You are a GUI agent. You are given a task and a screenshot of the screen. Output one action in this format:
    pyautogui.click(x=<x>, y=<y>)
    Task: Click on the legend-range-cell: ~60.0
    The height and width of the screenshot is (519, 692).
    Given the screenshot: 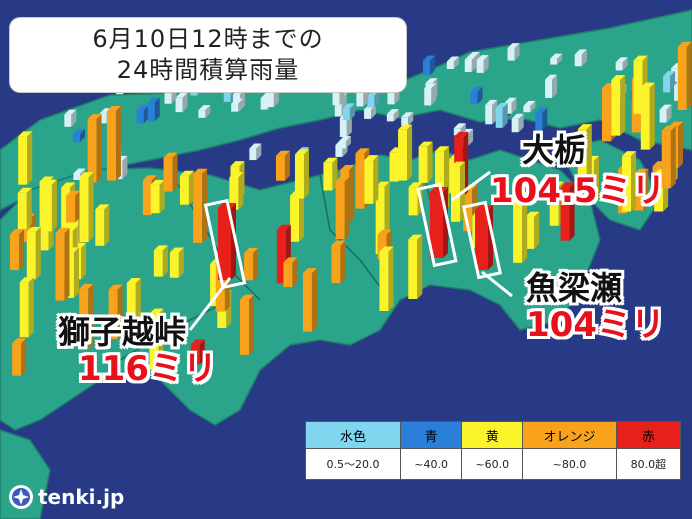 What is the action you would take?
    pyautogui.click(x=492, y=464)
    